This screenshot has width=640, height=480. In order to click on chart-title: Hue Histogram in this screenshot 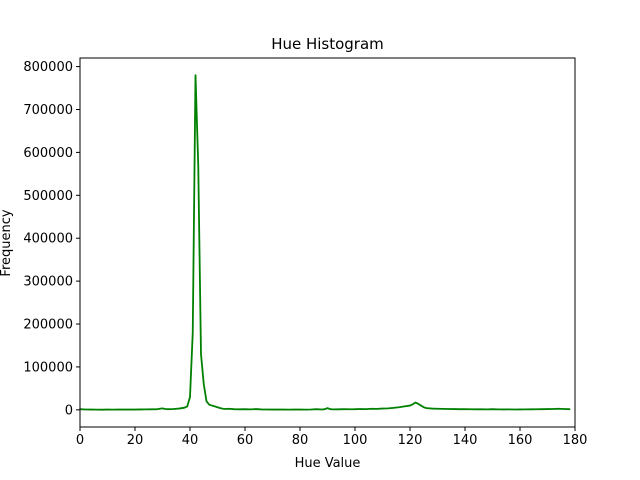, I will do `click(327, 44)`.